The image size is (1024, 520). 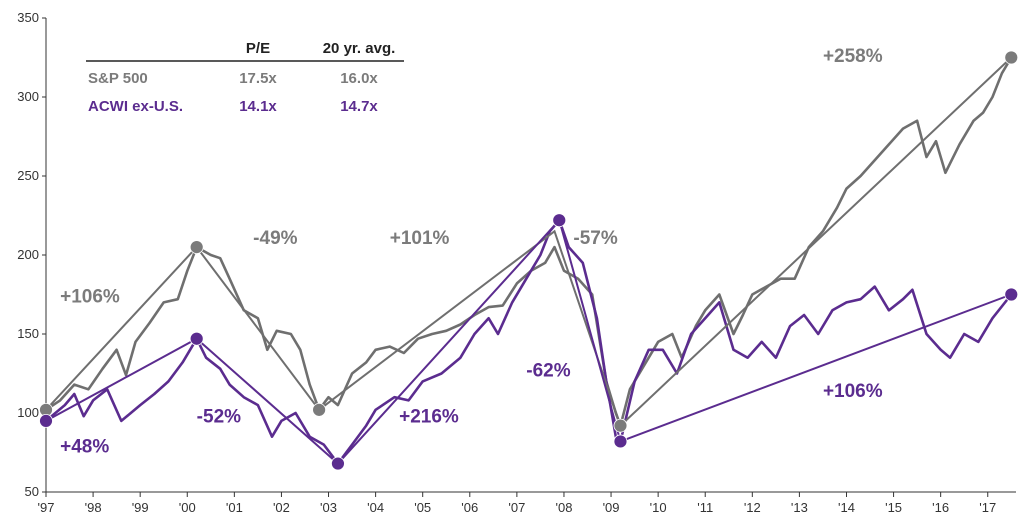 I want to click on y-tick-labels: 50 100 150 200 250 300 350, so click(x=31, y=254).